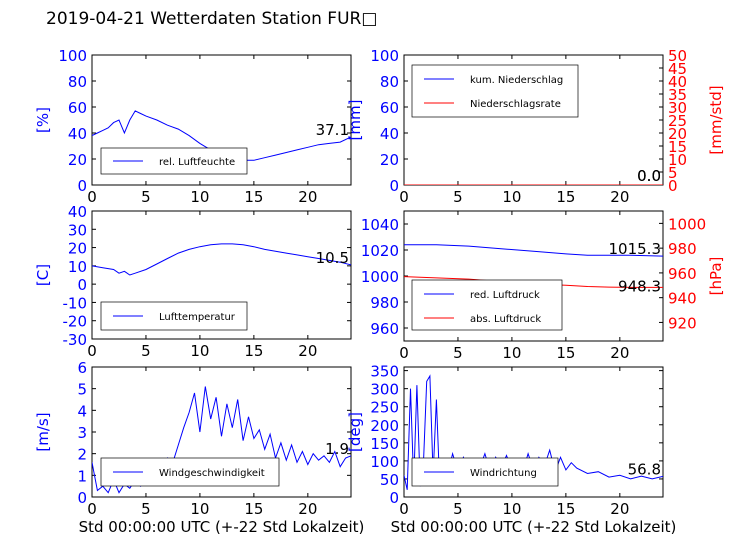 The height and width of the screenshot is (552, 736). I want to click on y-right-axis-label: [mm/std], so click(716, 119).